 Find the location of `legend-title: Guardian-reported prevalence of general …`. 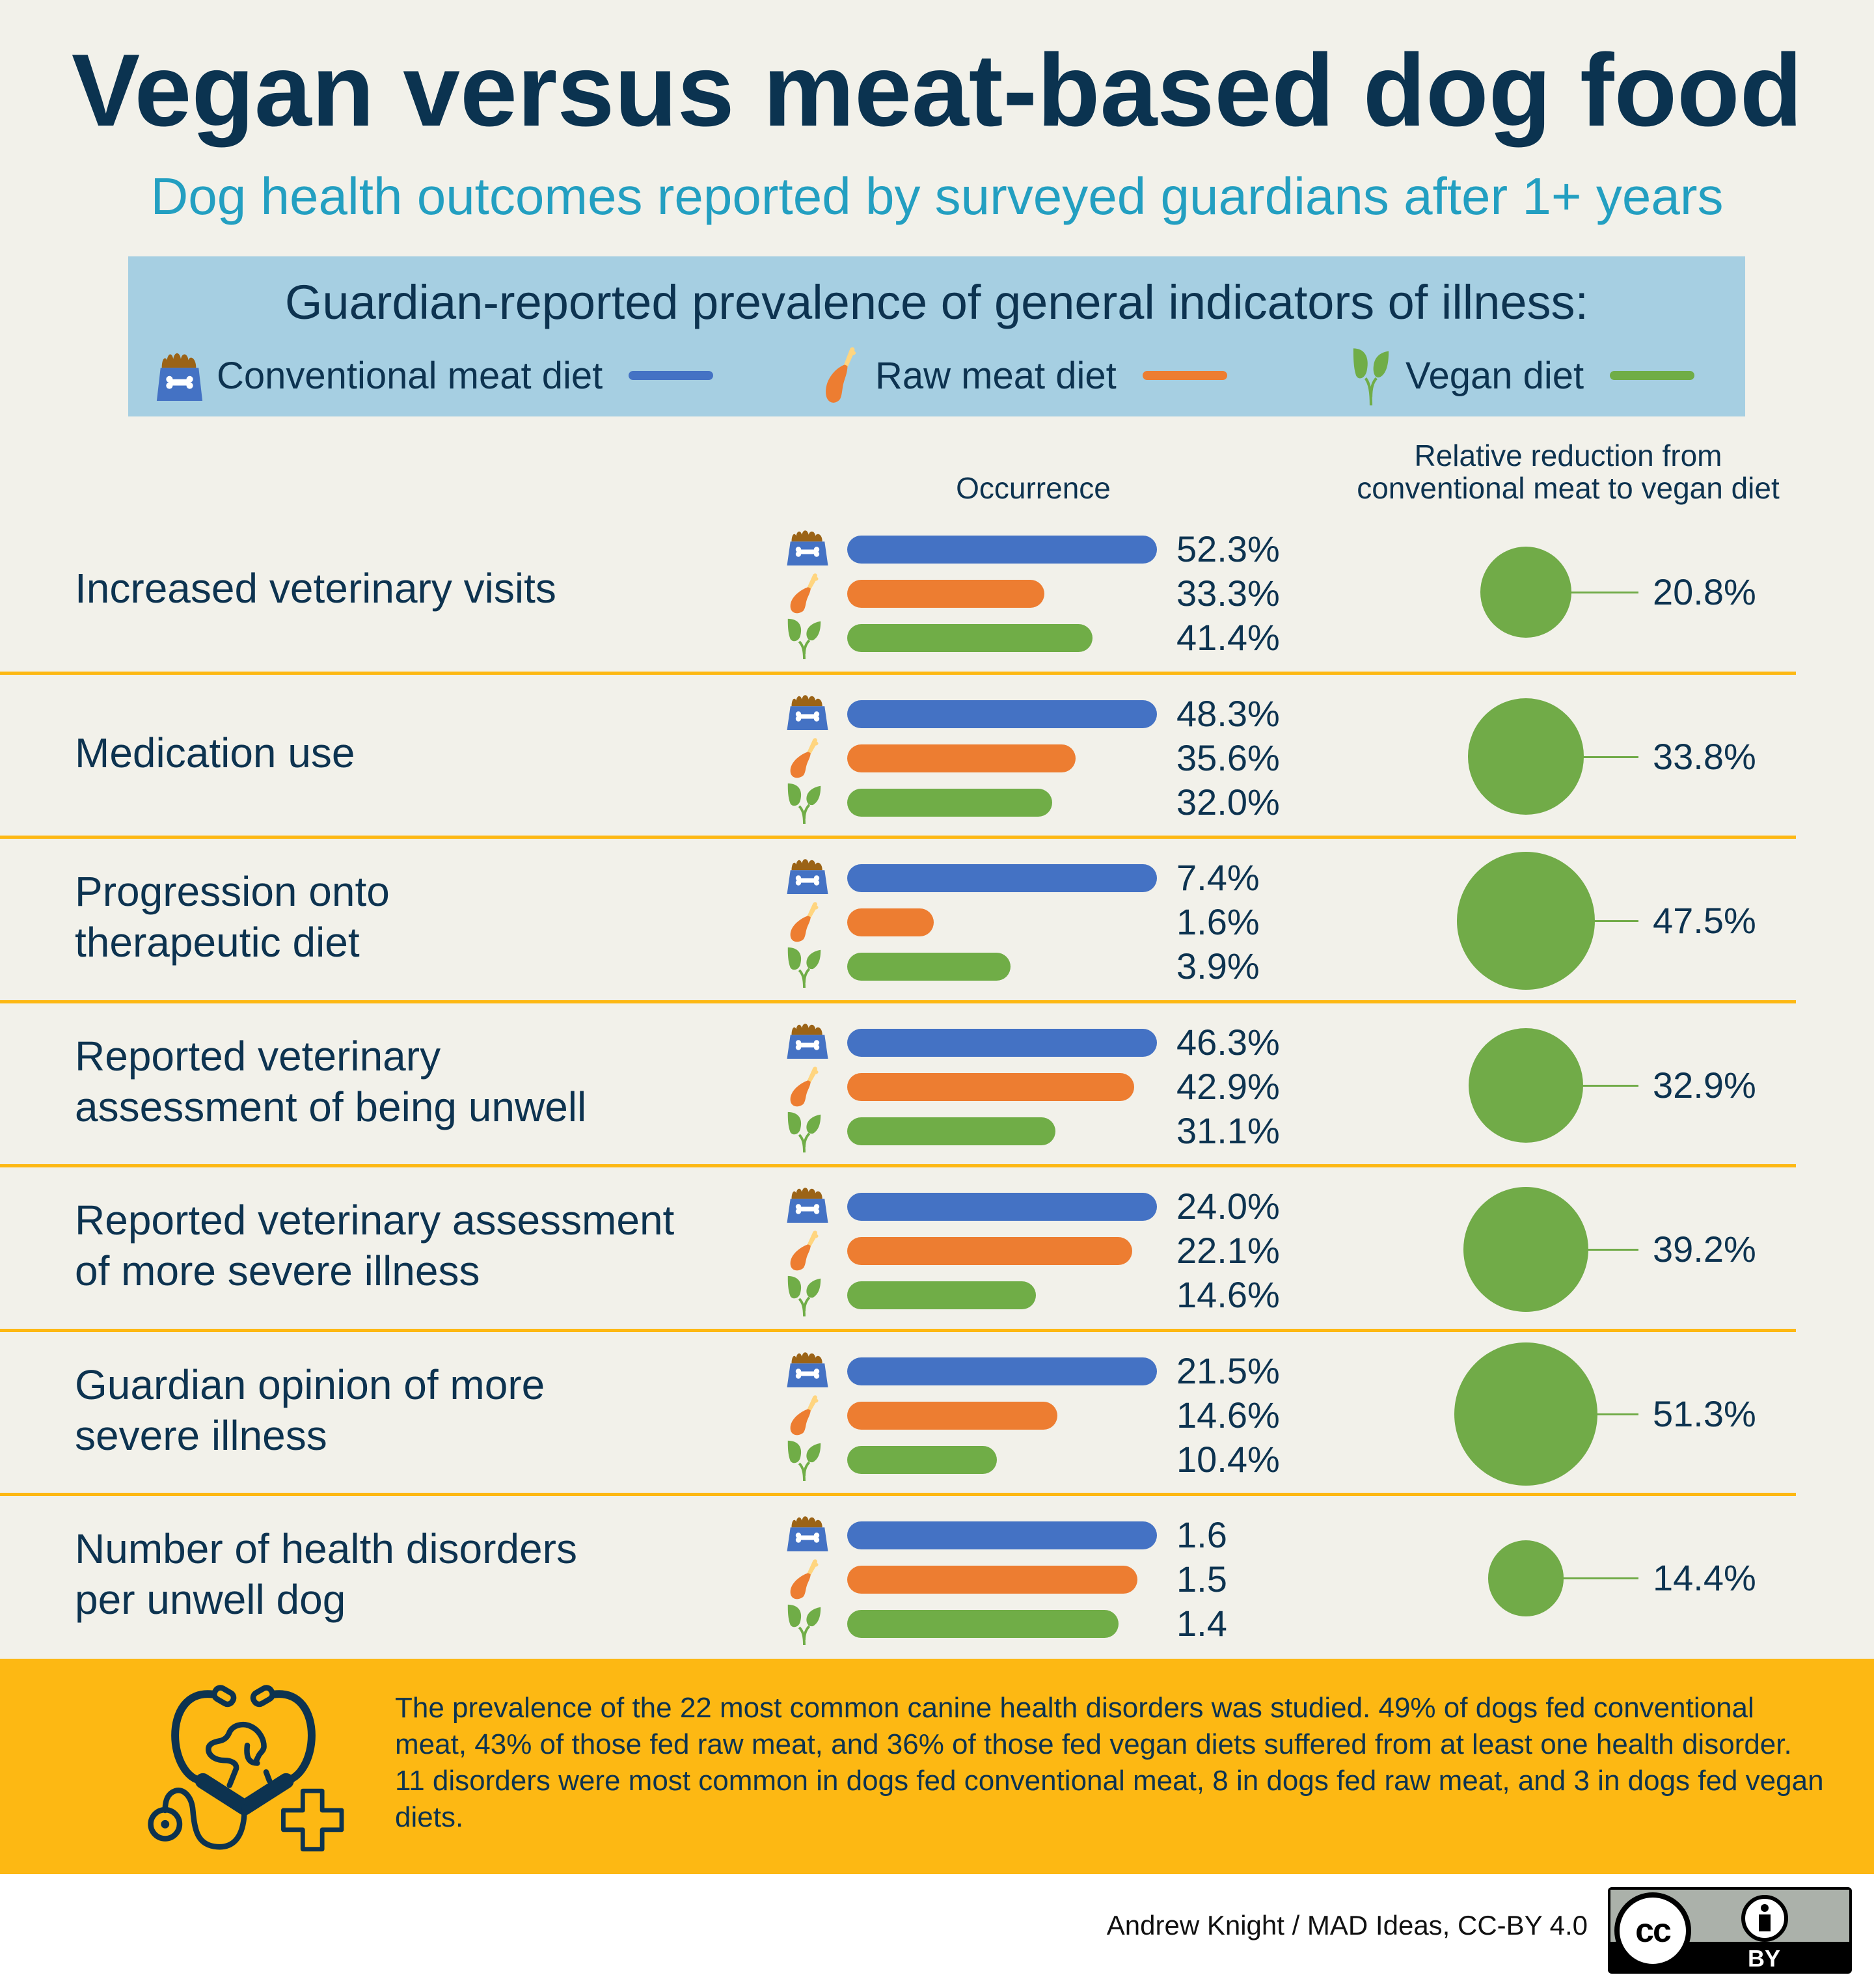

legend-title: Guardian-reported prevalence of general … is located at coordinates (937, 302).